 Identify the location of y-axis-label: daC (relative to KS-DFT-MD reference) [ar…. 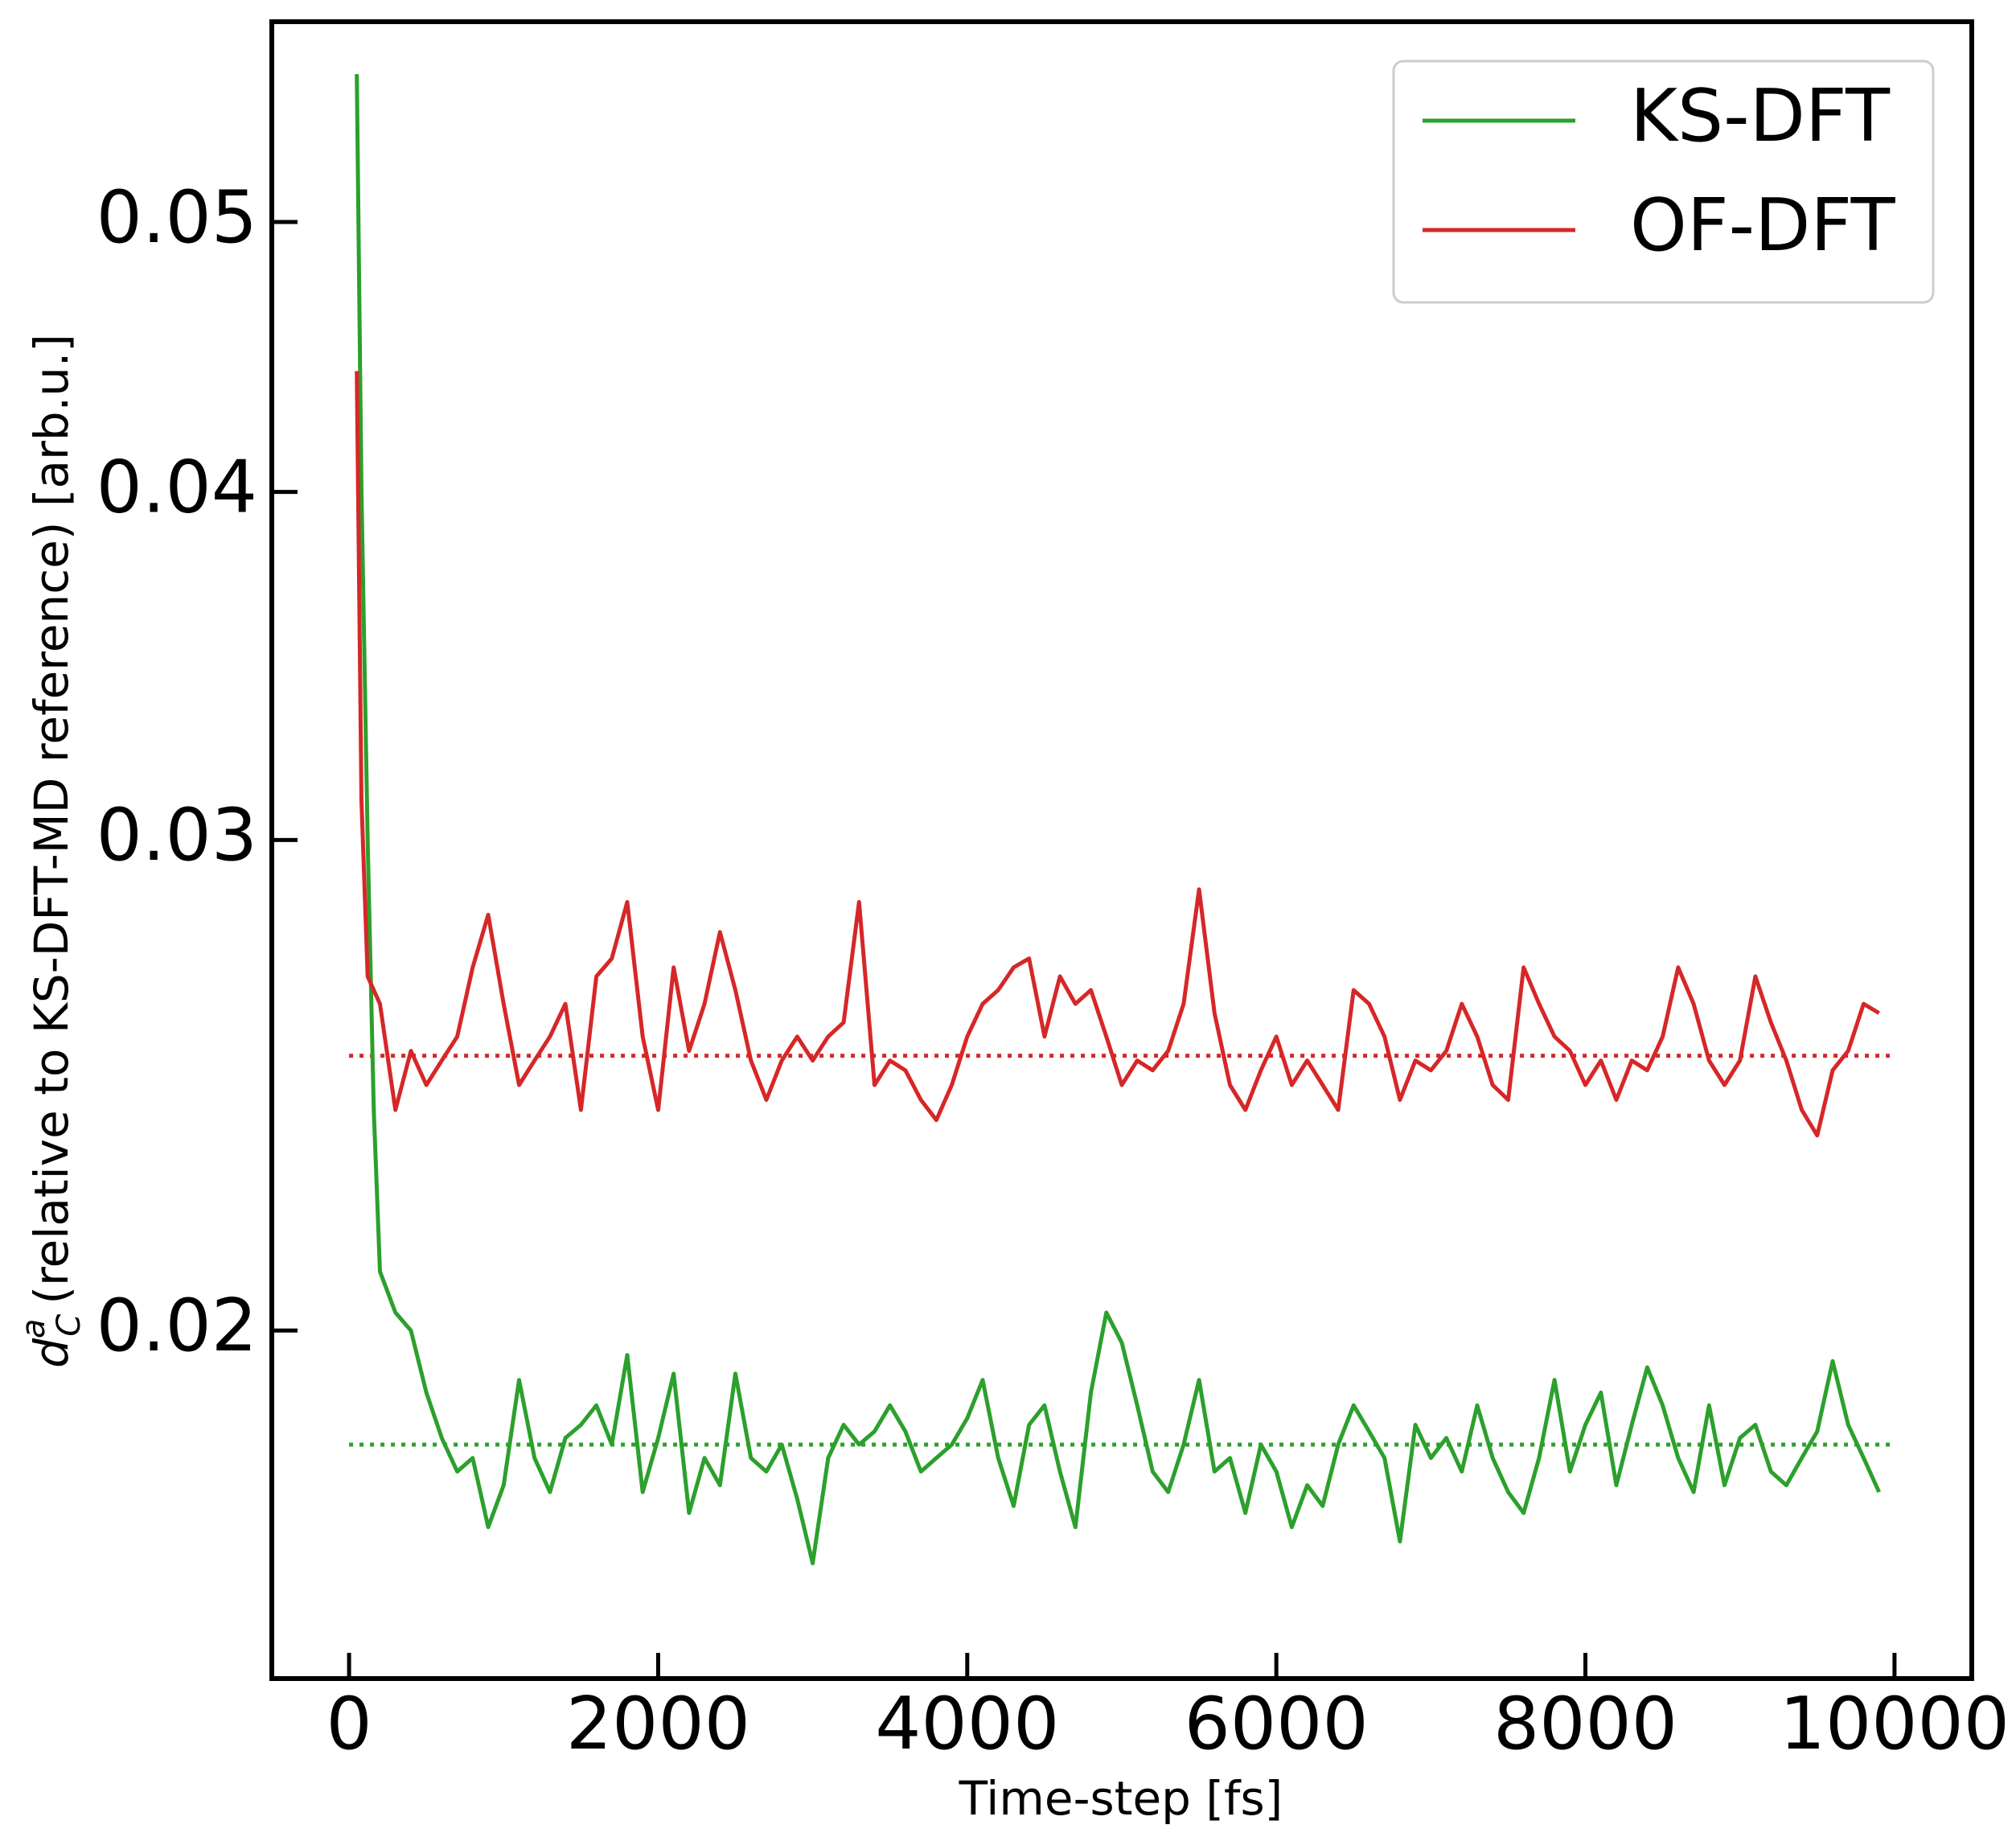
(51, 851).